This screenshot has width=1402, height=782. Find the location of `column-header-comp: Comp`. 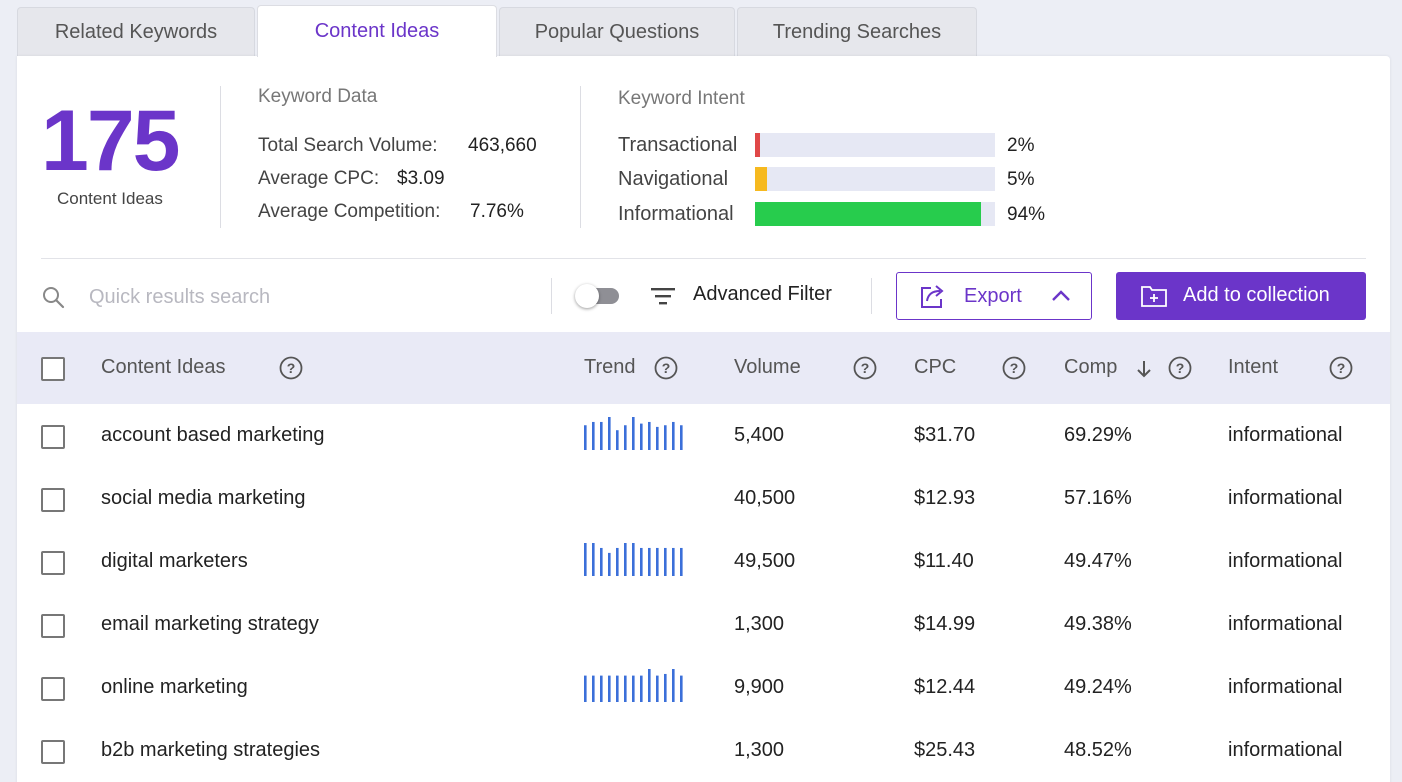

column-header-comp: Comp is located at coordinates (1091, 367).